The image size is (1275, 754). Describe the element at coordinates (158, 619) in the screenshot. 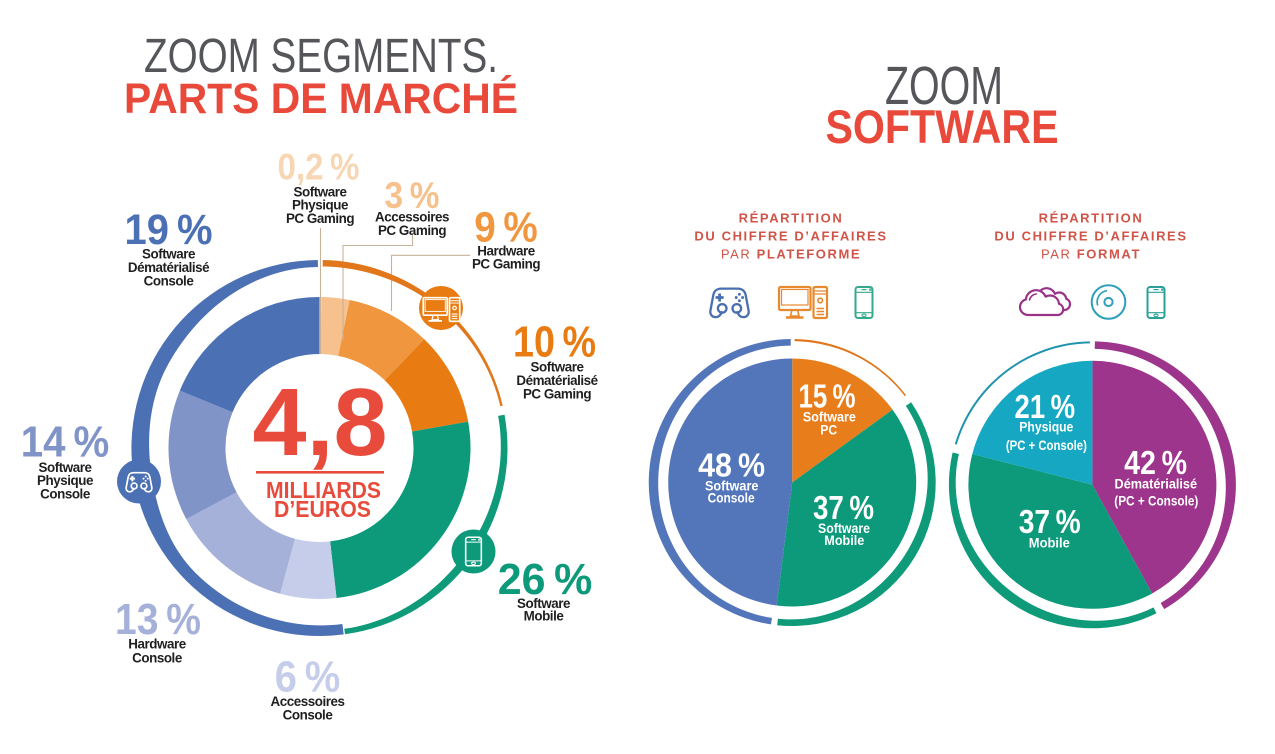

I see `svg-text: 13 %` at that location.